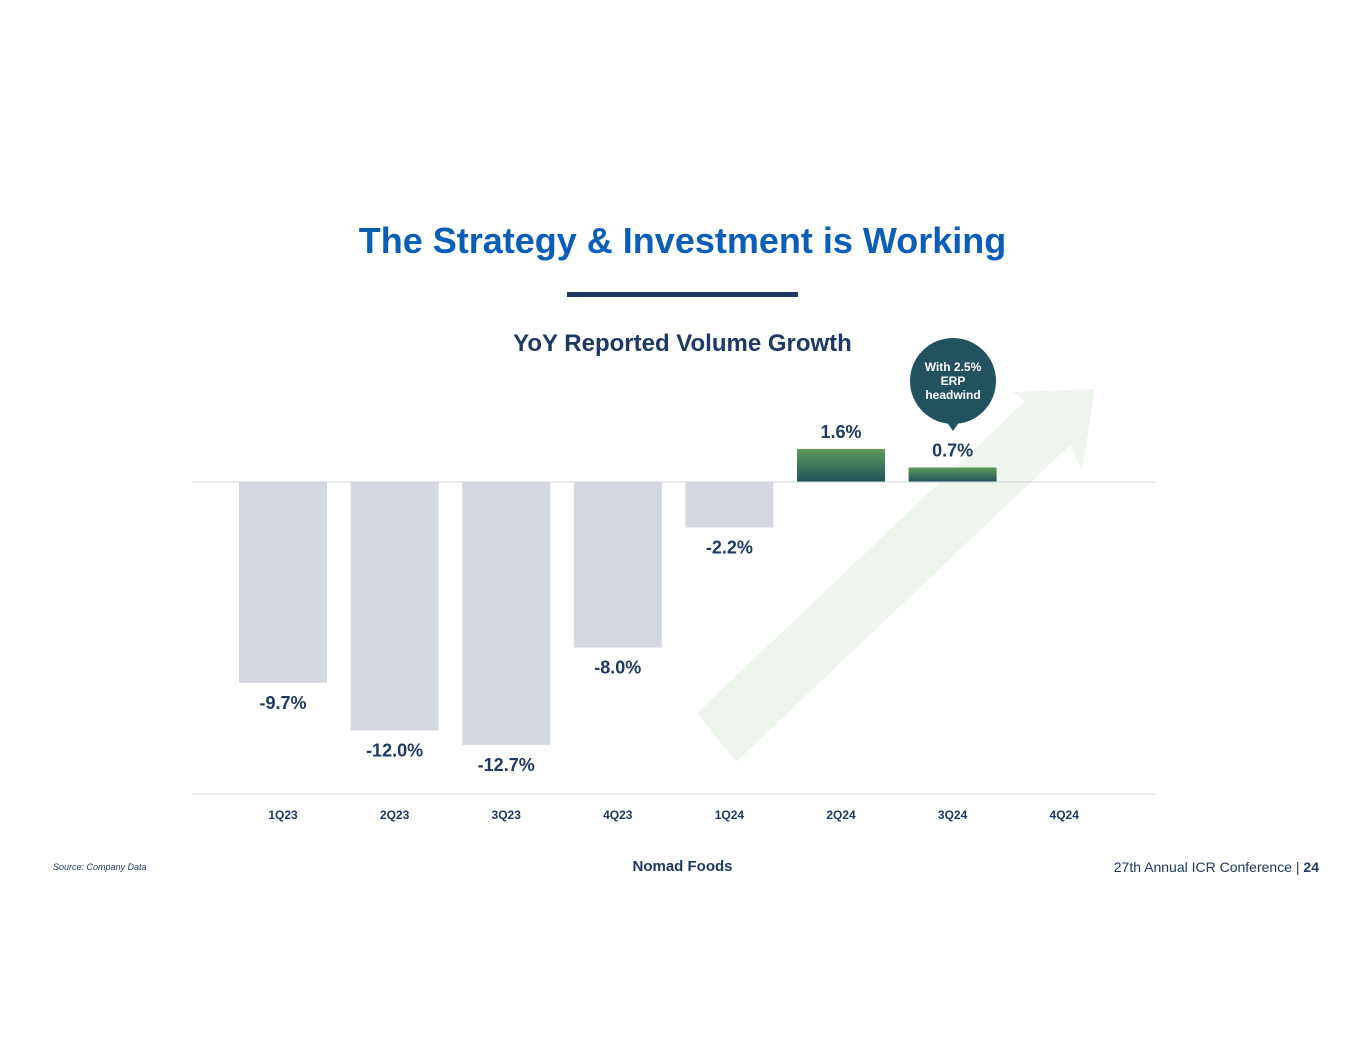 Image resolution: width=1365 pixels, height=1055 pixels. I want to click on x-tick-label-2Q23: 2Q23, so click(395, 815).